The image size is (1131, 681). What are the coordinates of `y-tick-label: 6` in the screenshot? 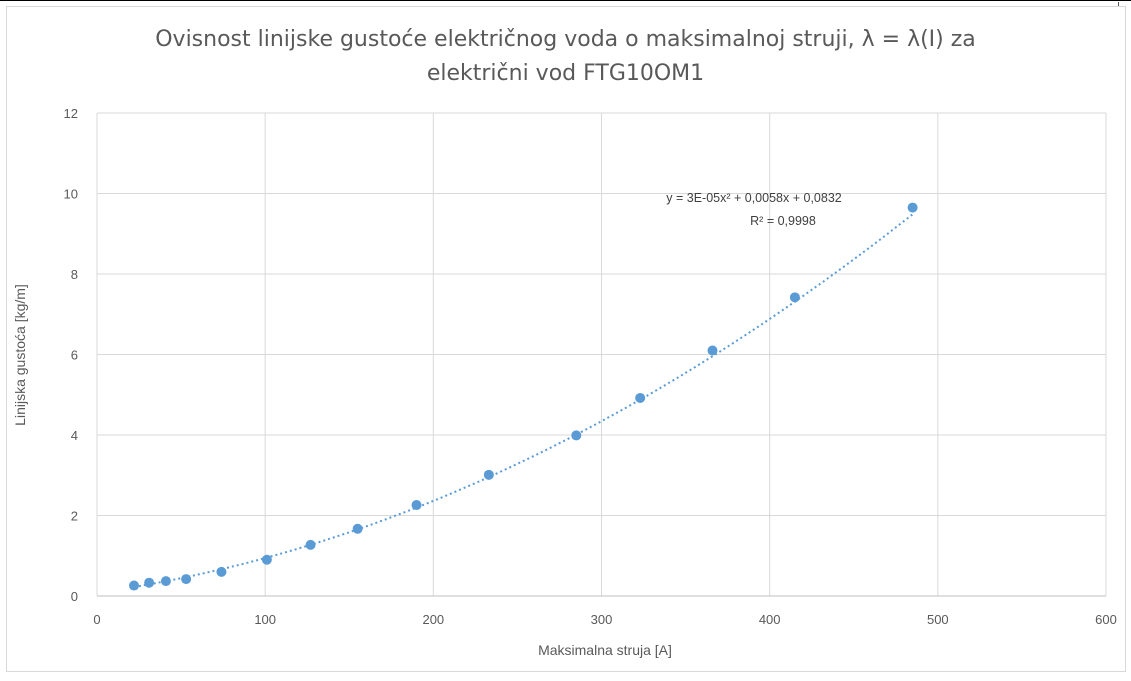 It's located at (74, 355).